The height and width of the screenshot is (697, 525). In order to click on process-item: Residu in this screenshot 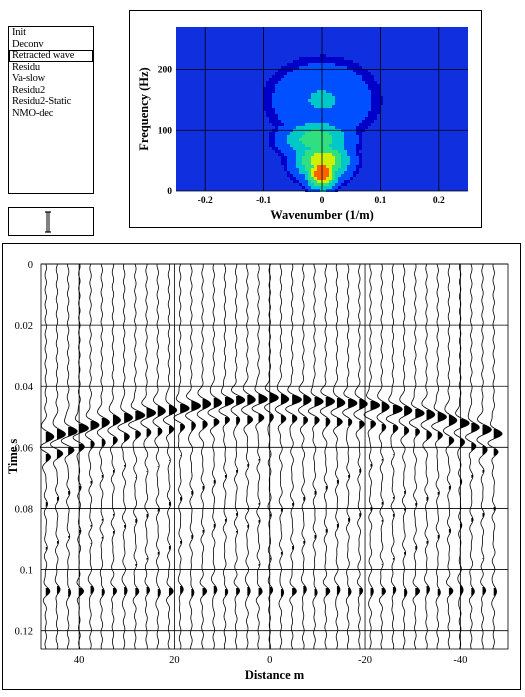, I will do `click(26, 67)`.